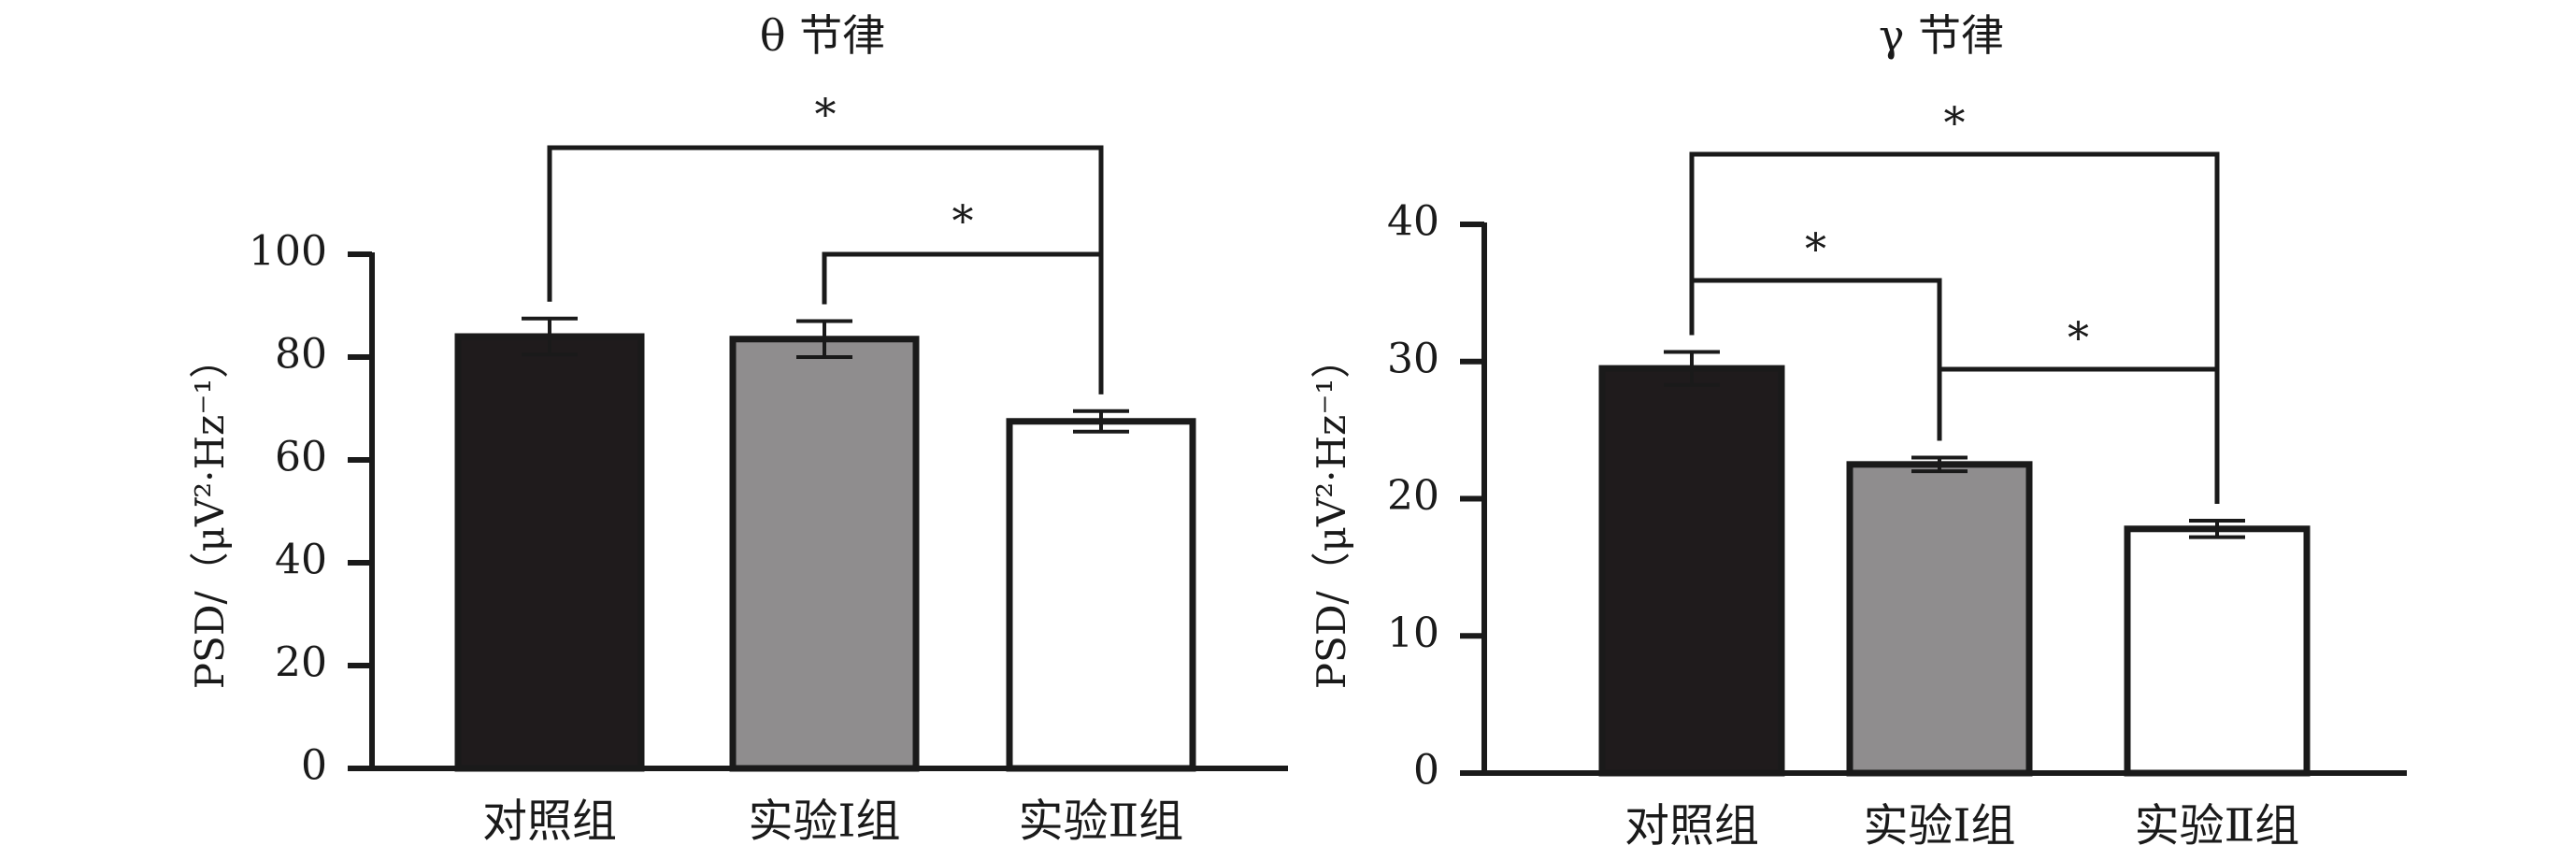  What do you see at coordinates (1941, 35) in the screenshot?
I see `chart-title: γ 节律` at bounding box center [1941, 35].